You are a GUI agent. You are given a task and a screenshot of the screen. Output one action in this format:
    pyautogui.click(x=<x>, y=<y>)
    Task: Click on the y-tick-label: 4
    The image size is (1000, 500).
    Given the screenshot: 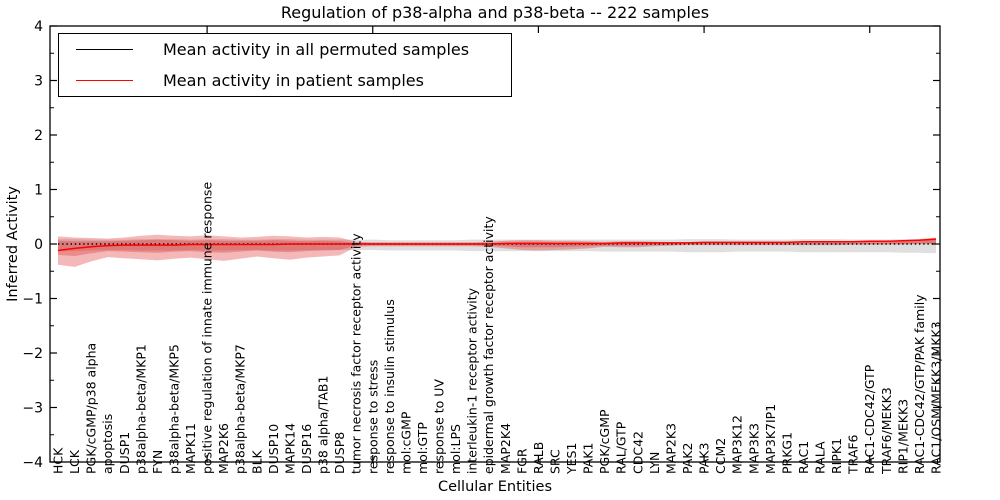 What is the action you would take?
    pyautogui.click(x=38, y=27)
    